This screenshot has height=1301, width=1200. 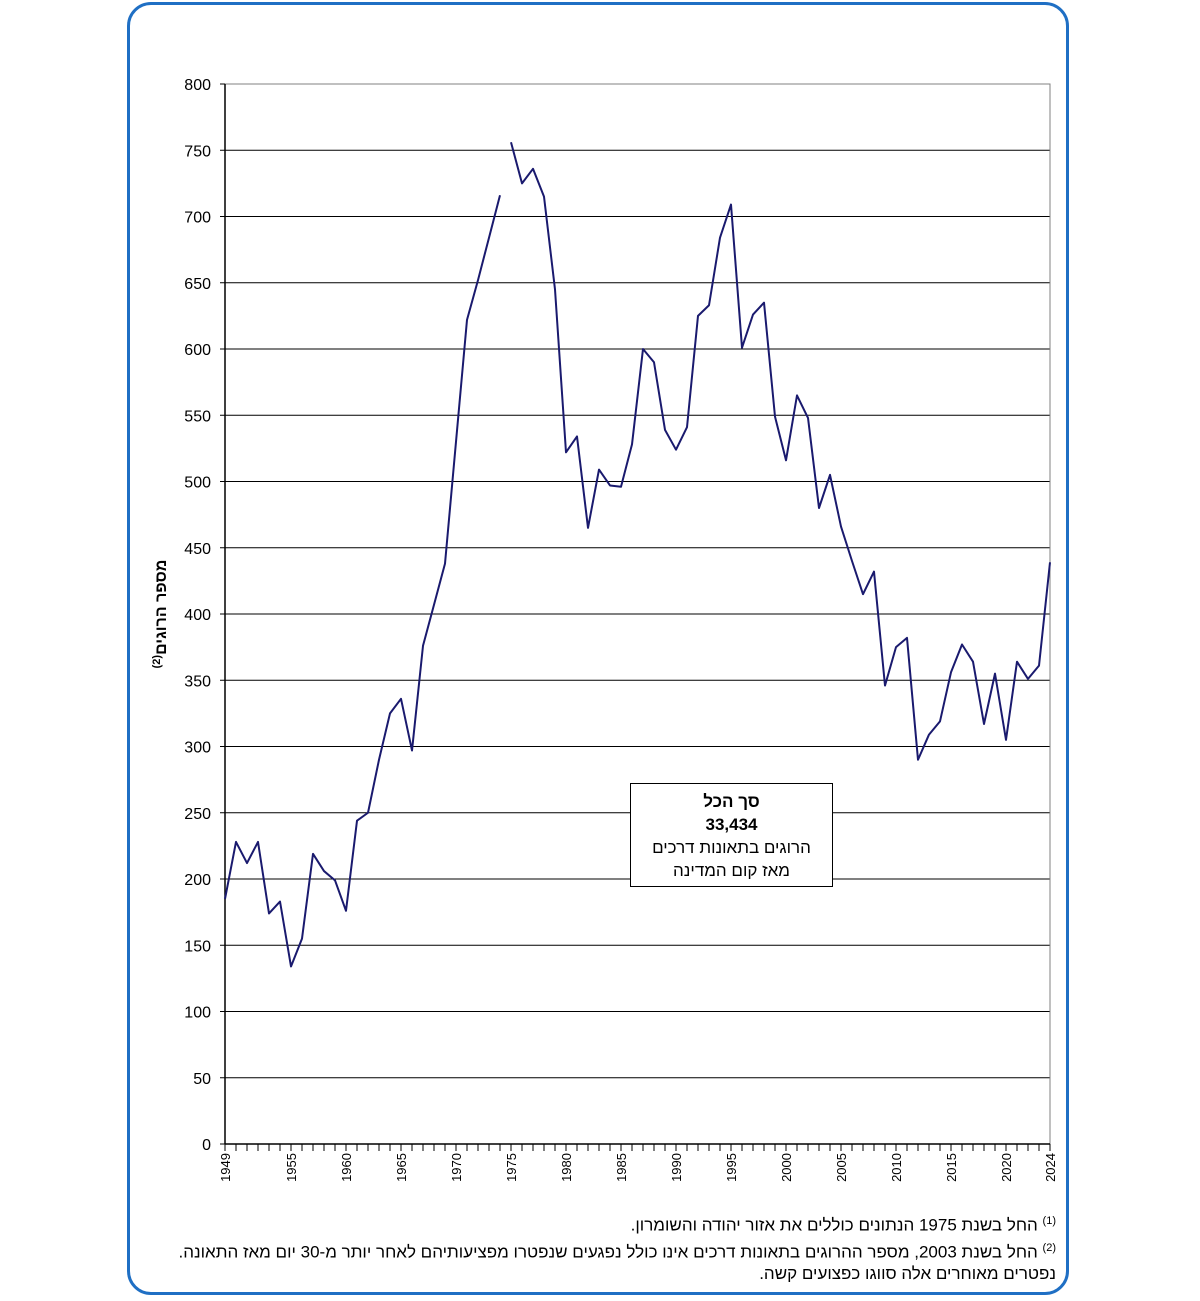 I want to click on y-tick-label-800: 800, so click(x=197, y=85).